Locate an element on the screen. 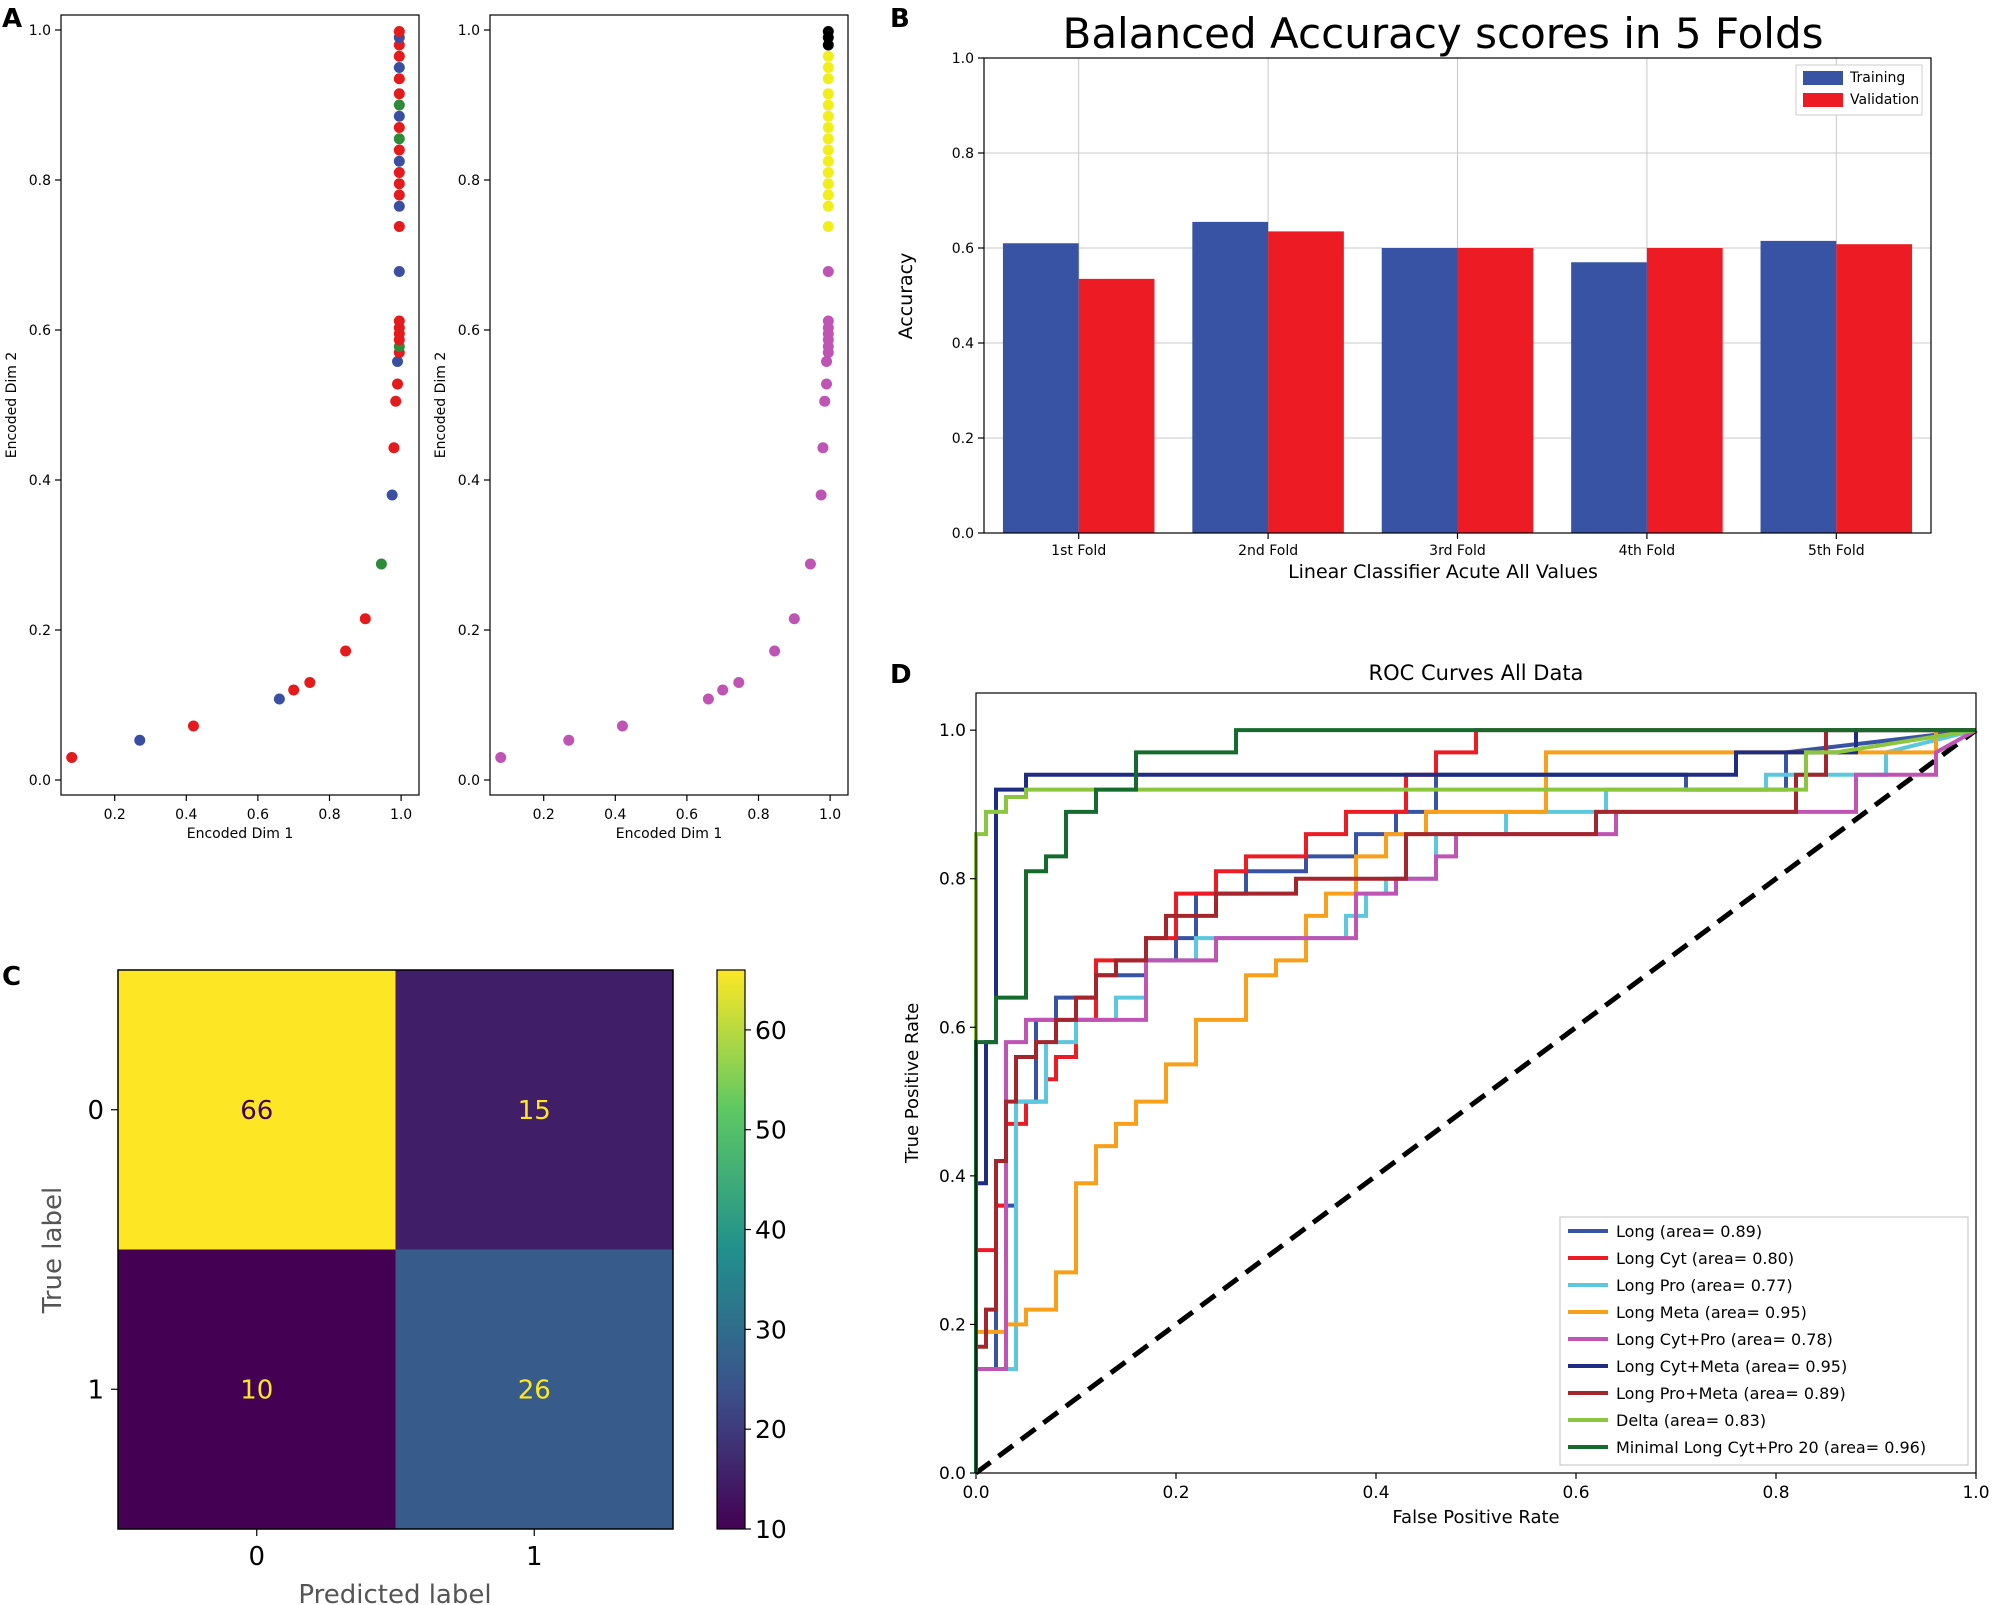  panel-label-c: C is located at coordinates (11, 977).